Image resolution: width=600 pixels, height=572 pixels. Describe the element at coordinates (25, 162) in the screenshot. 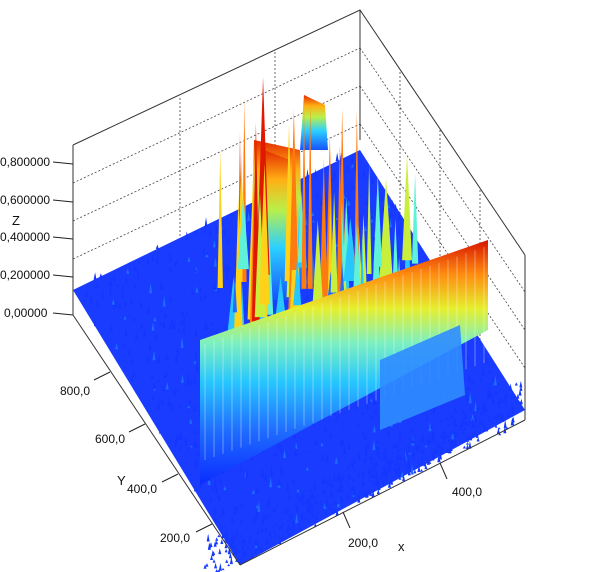

I see `z-tick-4: 0,800000` at that location.